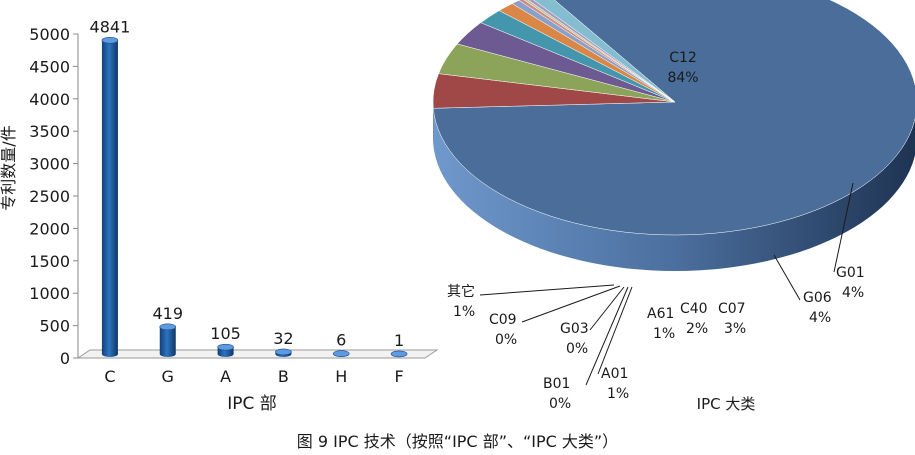  Describe the element at coordinates (49, 196) in the screenshot. I see `y-tick-label: 2500` at that location.